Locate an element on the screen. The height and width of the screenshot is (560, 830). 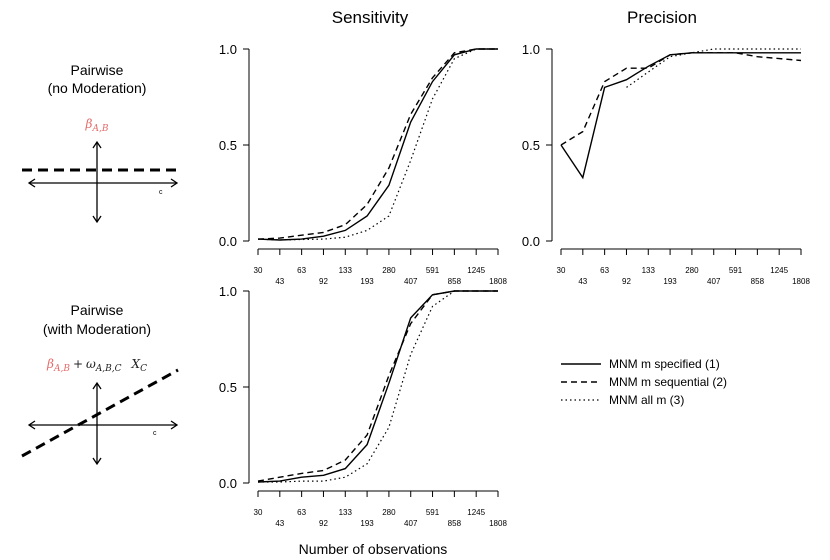
row1-diagram-x-arrow-left is located at coordinates (31, 183).